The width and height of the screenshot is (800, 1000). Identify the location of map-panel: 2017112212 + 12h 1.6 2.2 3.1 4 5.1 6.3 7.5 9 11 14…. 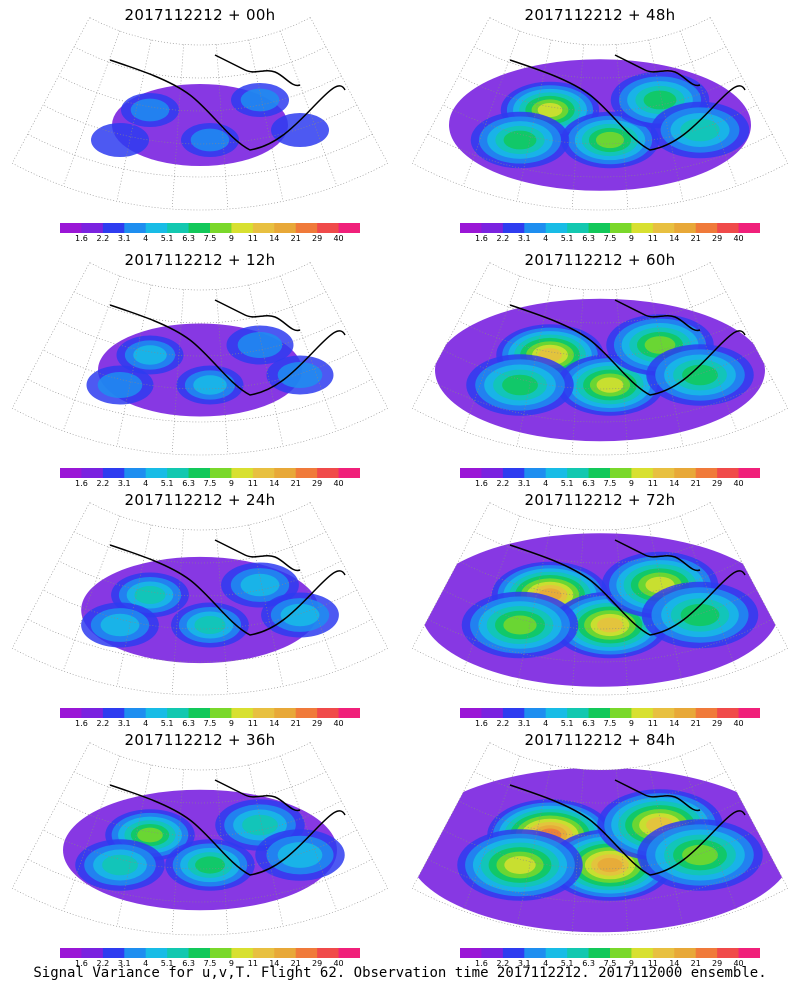
(200, 367).